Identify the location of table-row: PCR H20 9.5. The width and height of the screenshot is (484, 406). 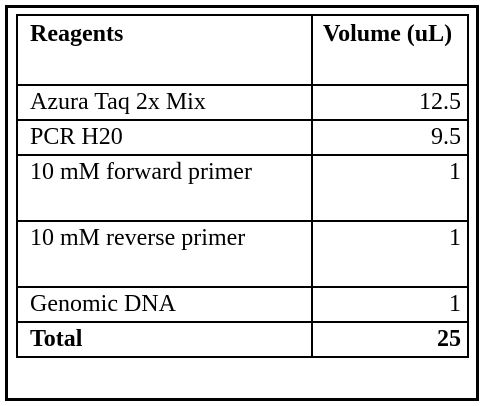
(242, 137).